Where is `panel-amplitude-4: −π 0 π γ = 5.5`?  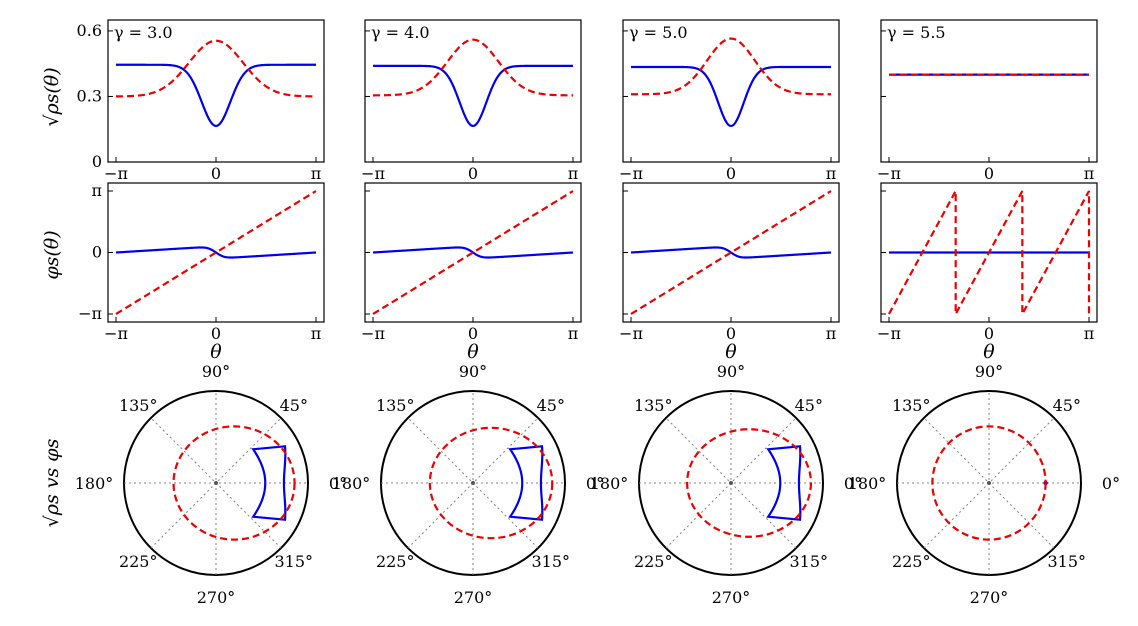 panel-amplitude-4: −π 0 π γ = 5.5 is located at coordinates (987, 101).